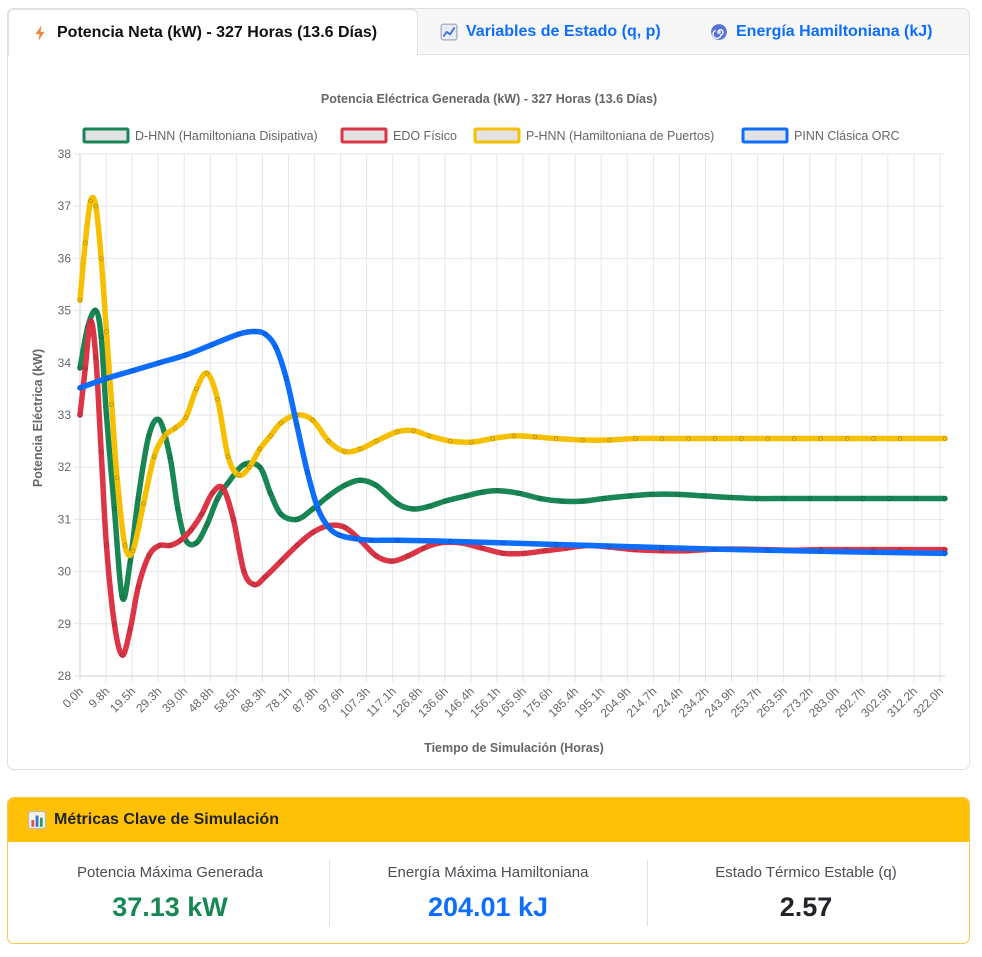 The image size is (982, 957). What do you see at coordinates (38, 418) in the screenshot?
I see `y-axis-title: Potencia Eléctrica (kW)` at bounding box center [38, 418].